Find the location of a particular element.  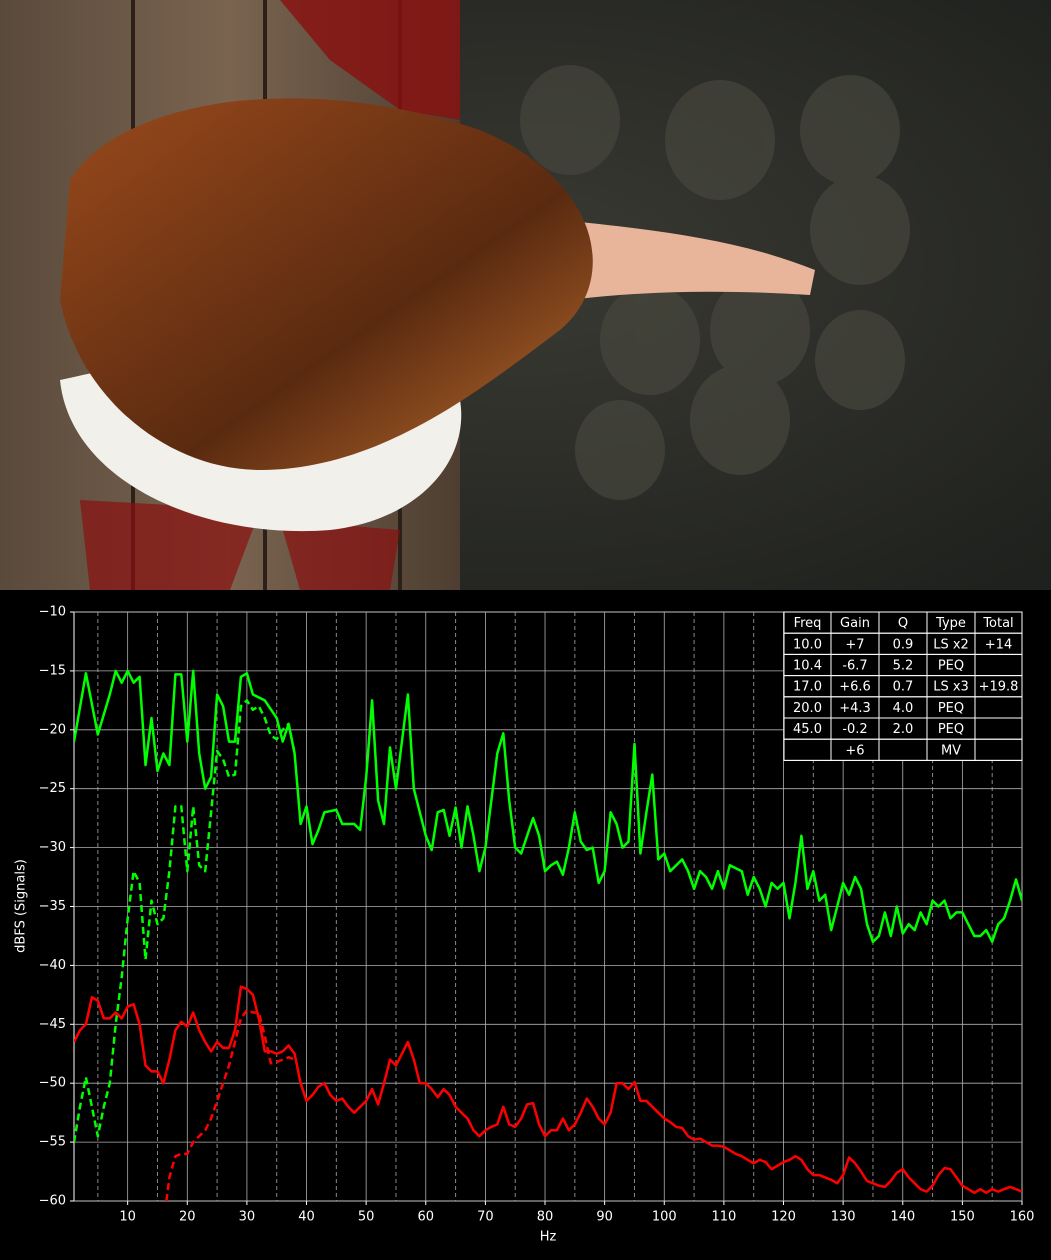

table-cell-text: 0.9 is located at coordinates (903, 644).